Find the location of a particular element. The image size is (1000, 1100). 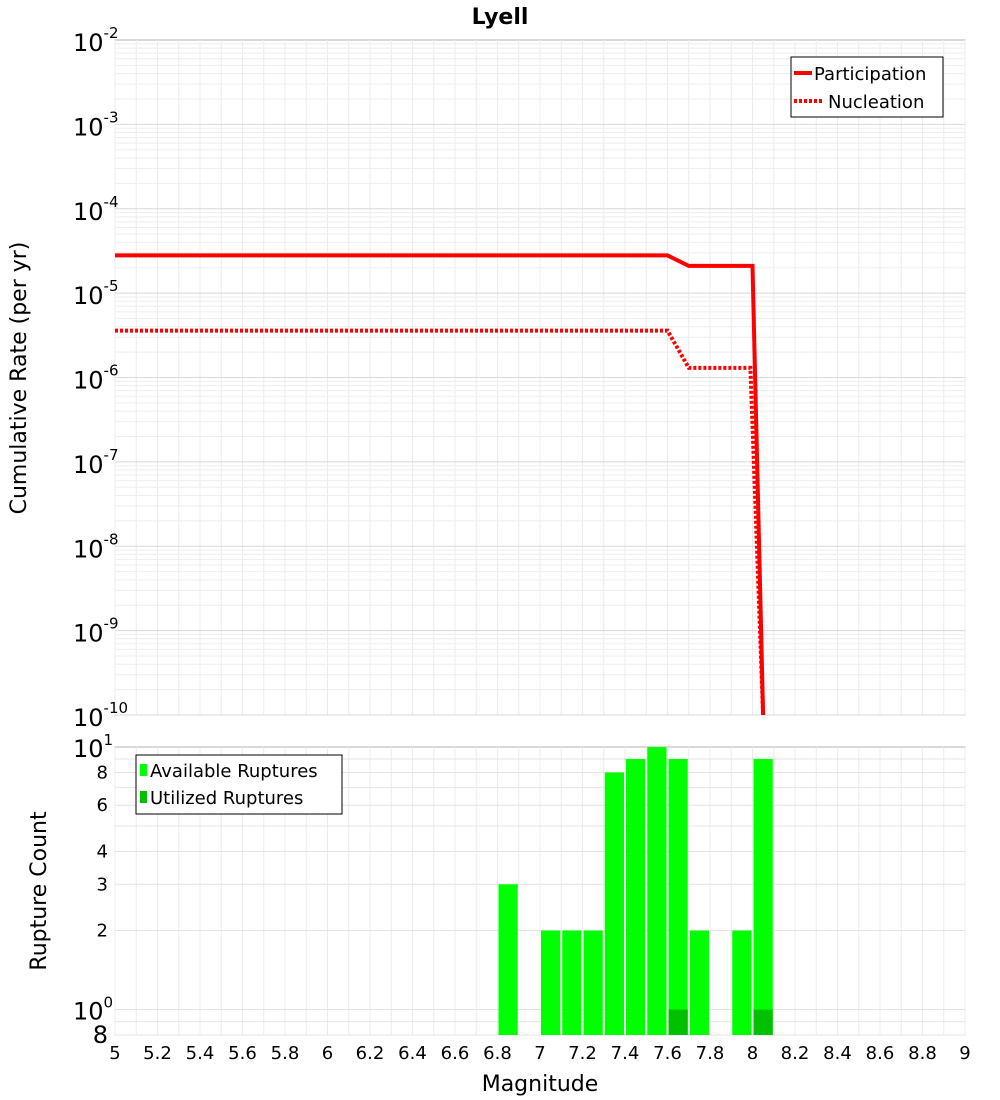

legend-utilized-label: Utilized Ruptures is located at coordinates (226, 798).